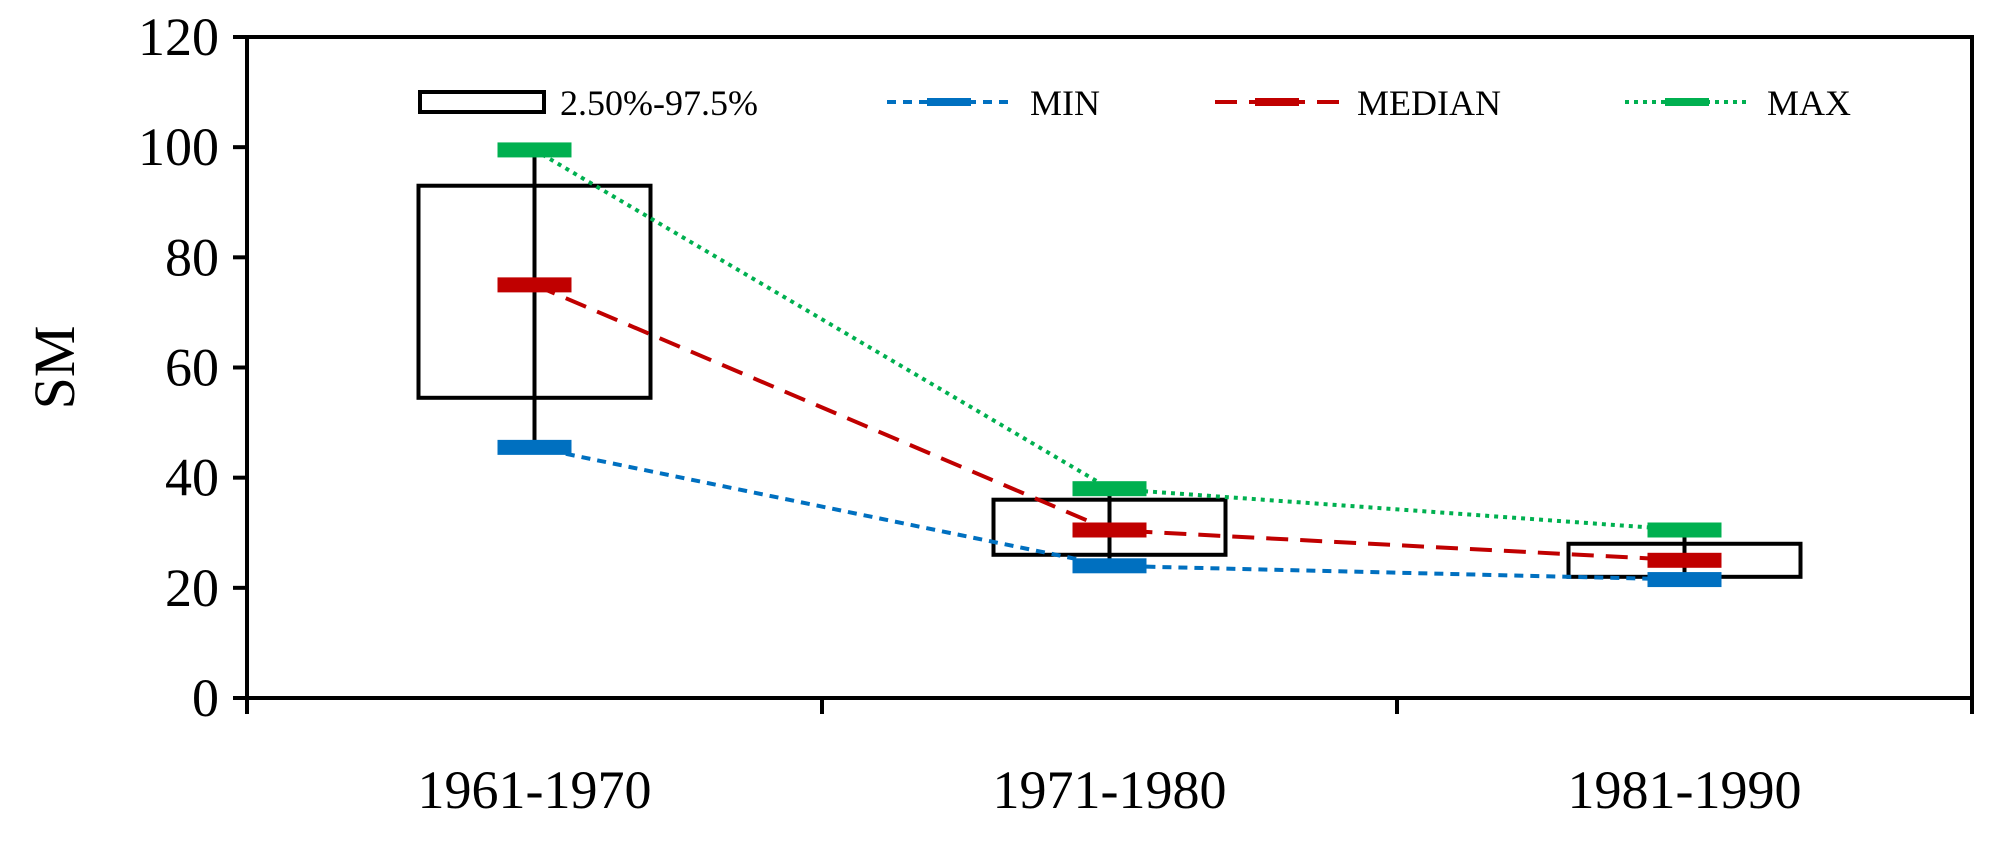  What do you see at coordinates (535, 790) in the screenshot?
I see `x-tick-label: 1961-1970` at bounding box center [535, 790].